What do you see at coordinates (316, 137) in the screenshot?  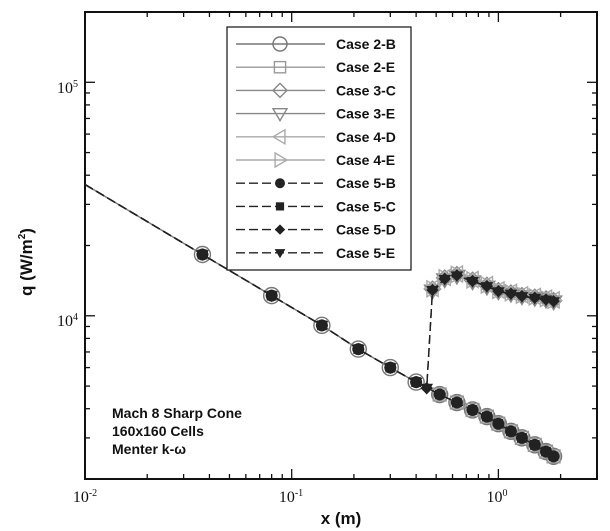 I see `legend-item: Case 4-D` at bounding box center [316, 137].